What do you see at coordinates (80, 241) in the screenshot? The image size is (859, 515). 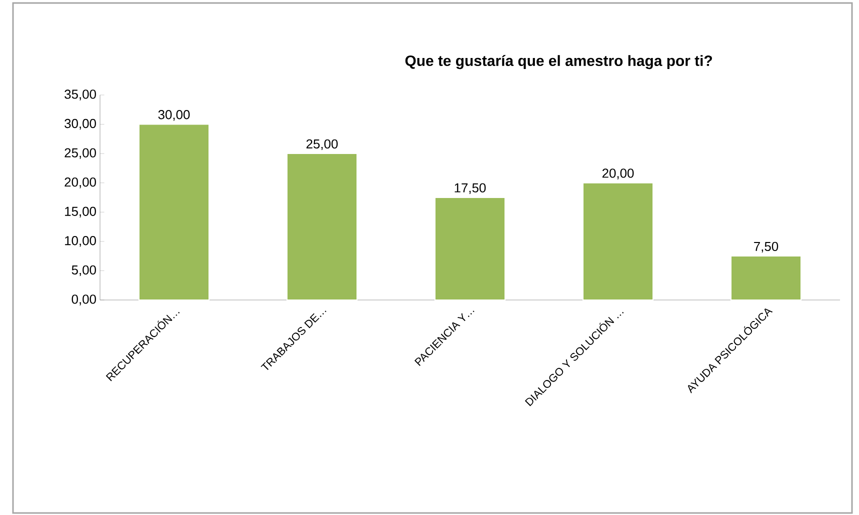 I see `y-tick-label: 10,00` at bounding box center [80, 241].